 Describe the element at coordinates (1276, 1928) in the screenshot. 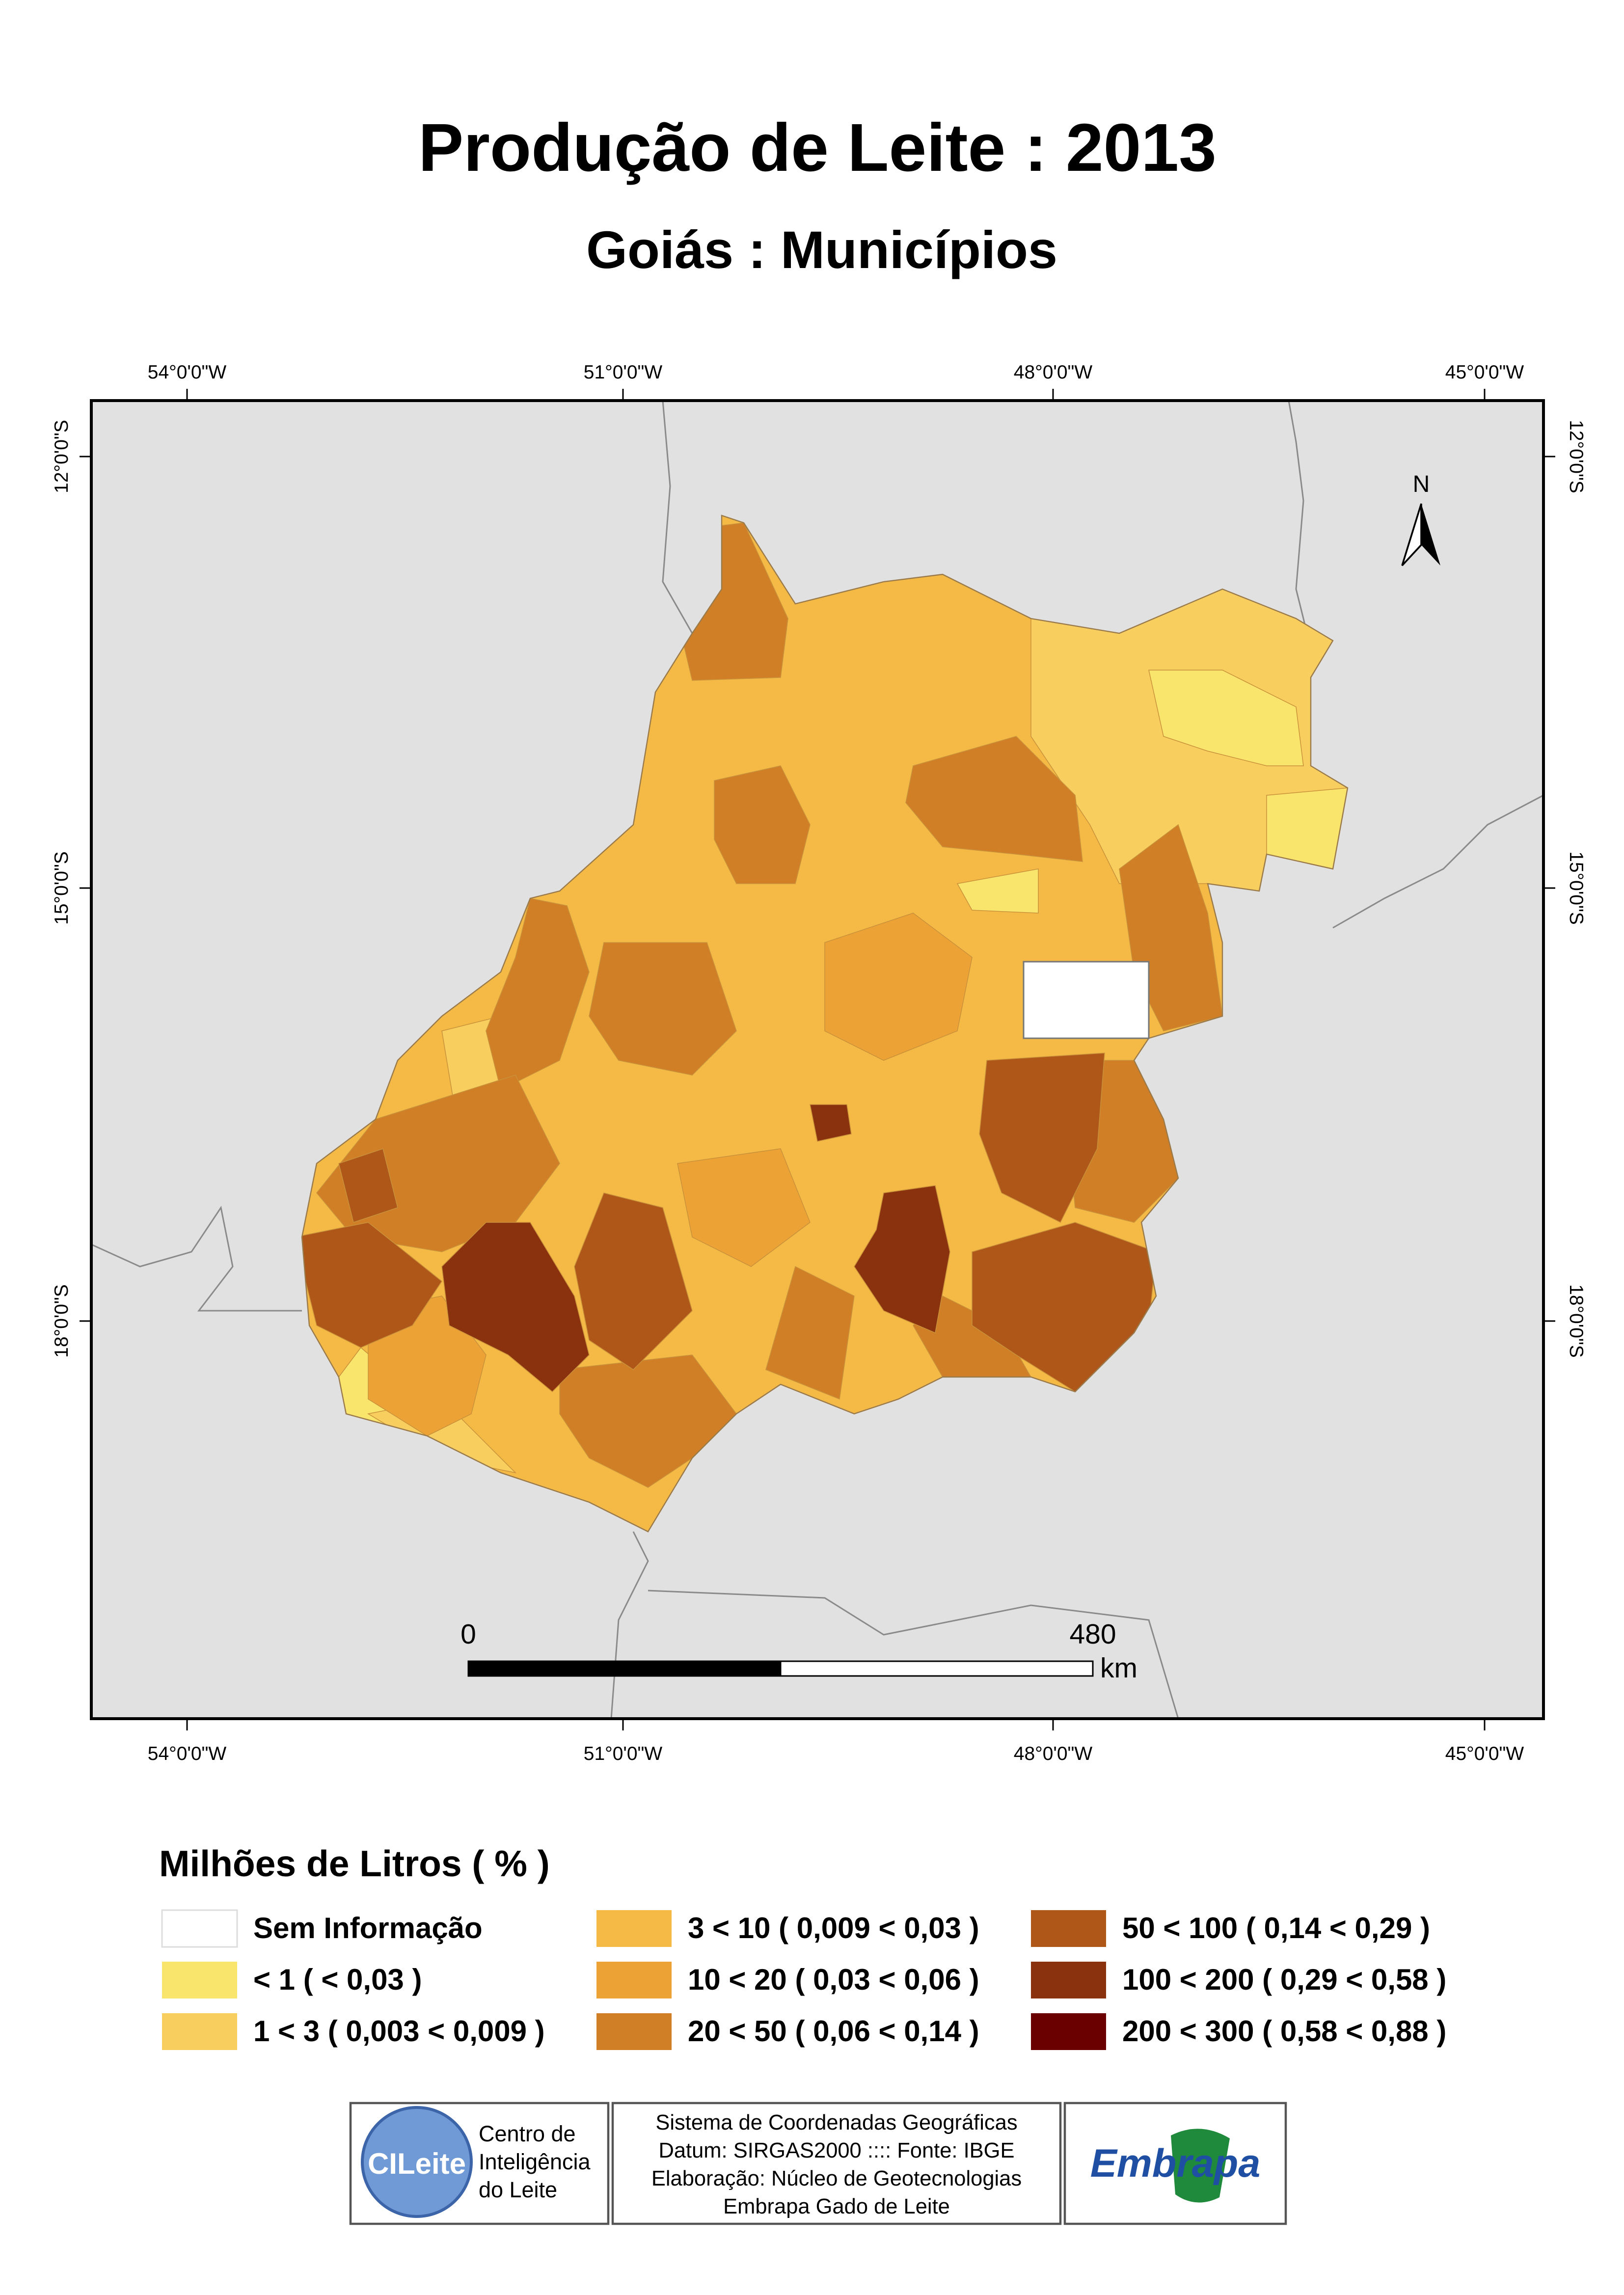

I see `legend-label: 50 < 100 ( 0,14 < 0,29 )` at that location.